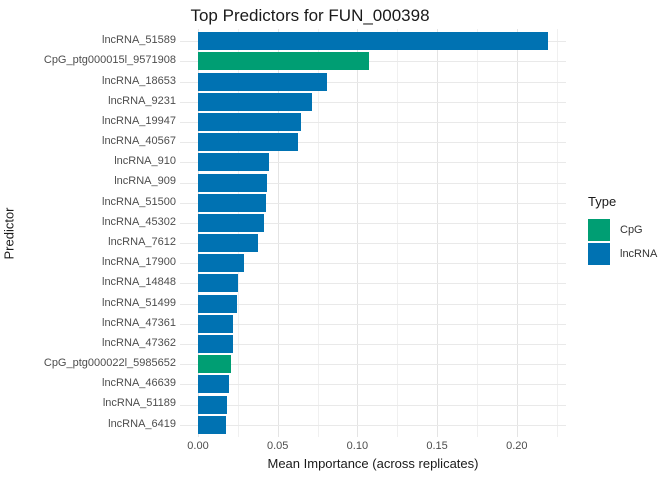 Image resolution: width=672 pixels, height=480 pixels. Describe the element at coordinates (142, 100) in the screenshot. I see `y-axis-label: lncRNA_9231` at that location.